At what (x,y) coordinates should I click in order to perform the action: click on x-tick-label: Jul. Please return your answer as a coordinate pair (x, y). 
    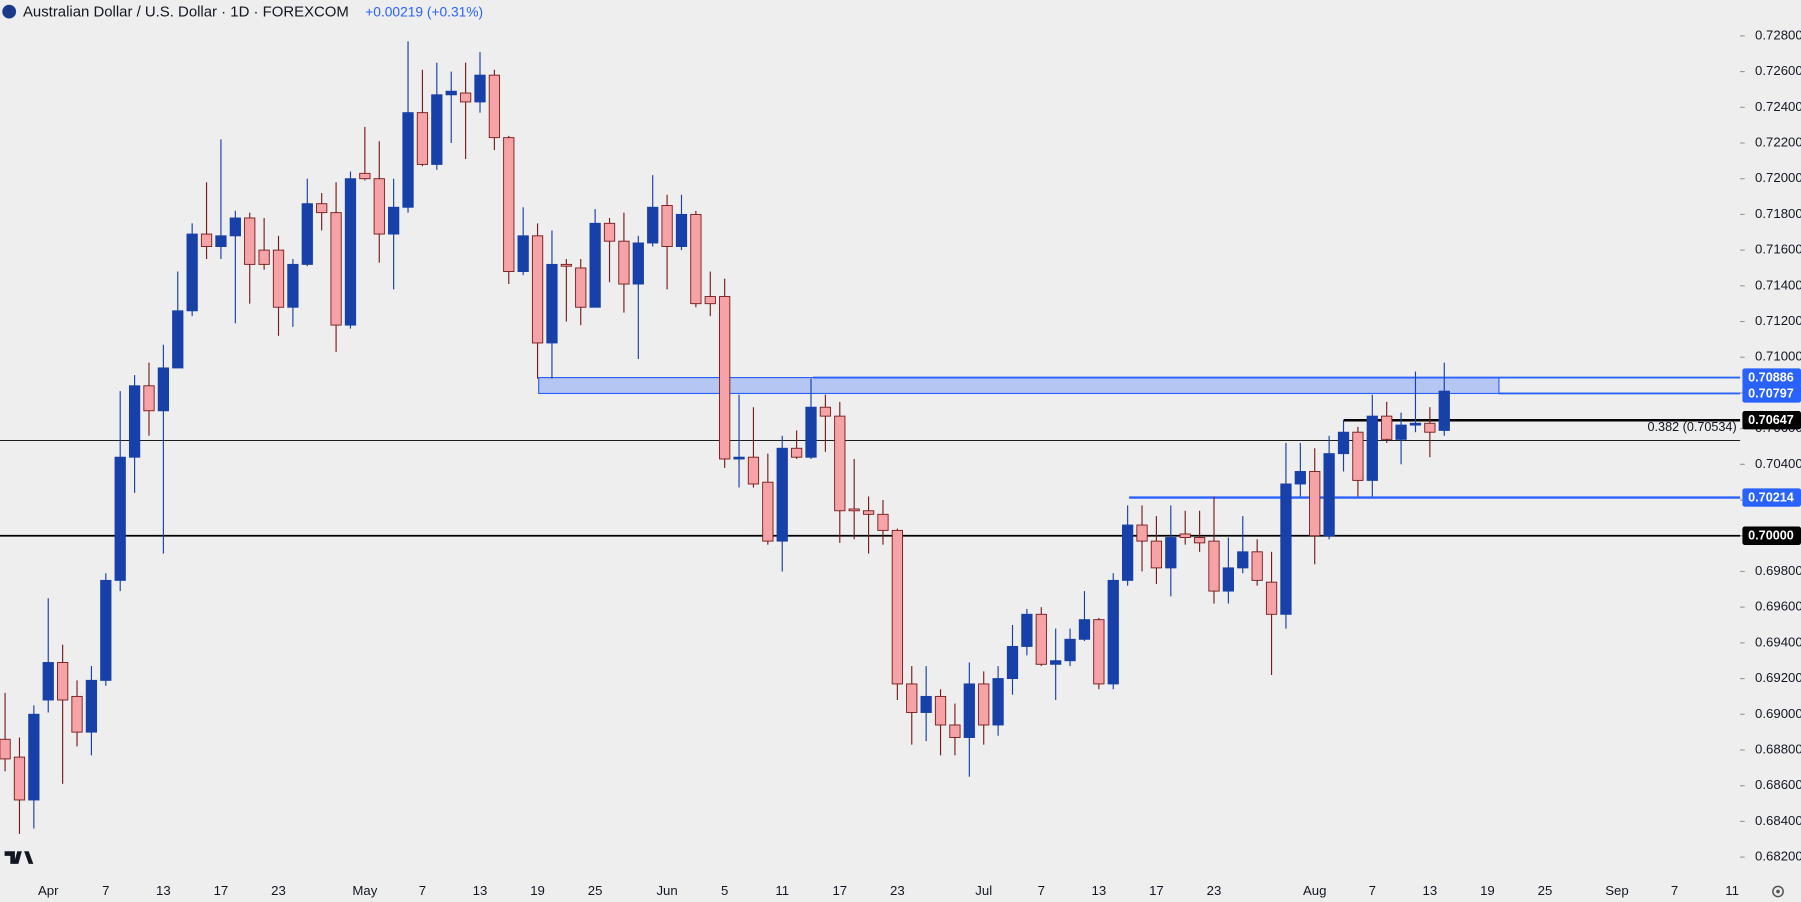
    Looking at the image, I should click on (983, 890).